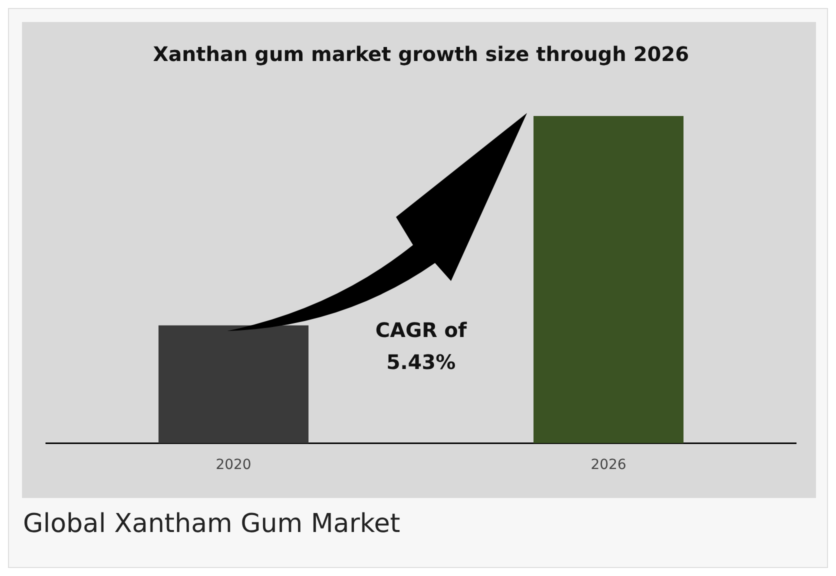 The height and width of the screenshot is (576, 836). What do you see at coordinates (608, 465) in the screenshot?
I see `x-tick-label: 2026` at bounding box center [608, 465].